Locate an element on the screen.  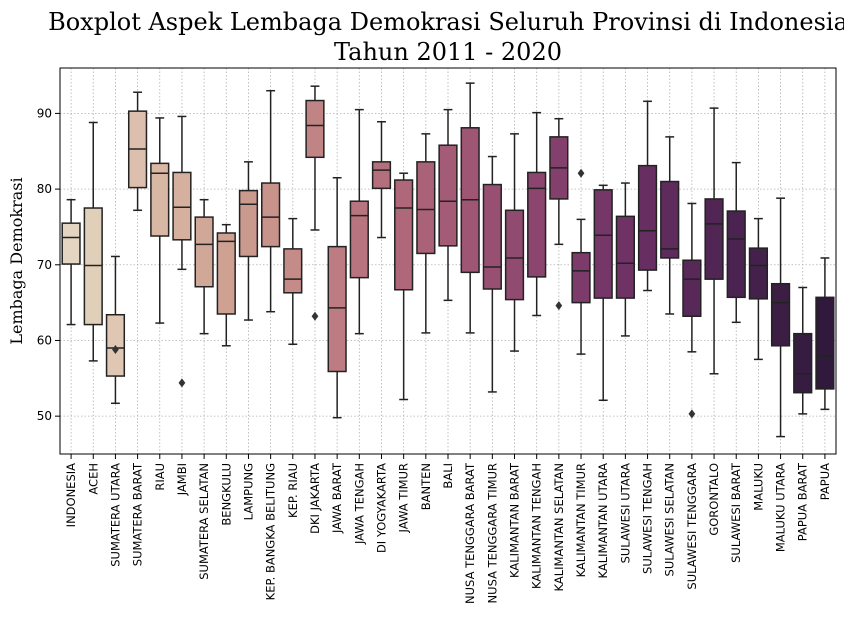
x-tick-label-2: SUMATERA UTARA is located at coordinates (115, 515).